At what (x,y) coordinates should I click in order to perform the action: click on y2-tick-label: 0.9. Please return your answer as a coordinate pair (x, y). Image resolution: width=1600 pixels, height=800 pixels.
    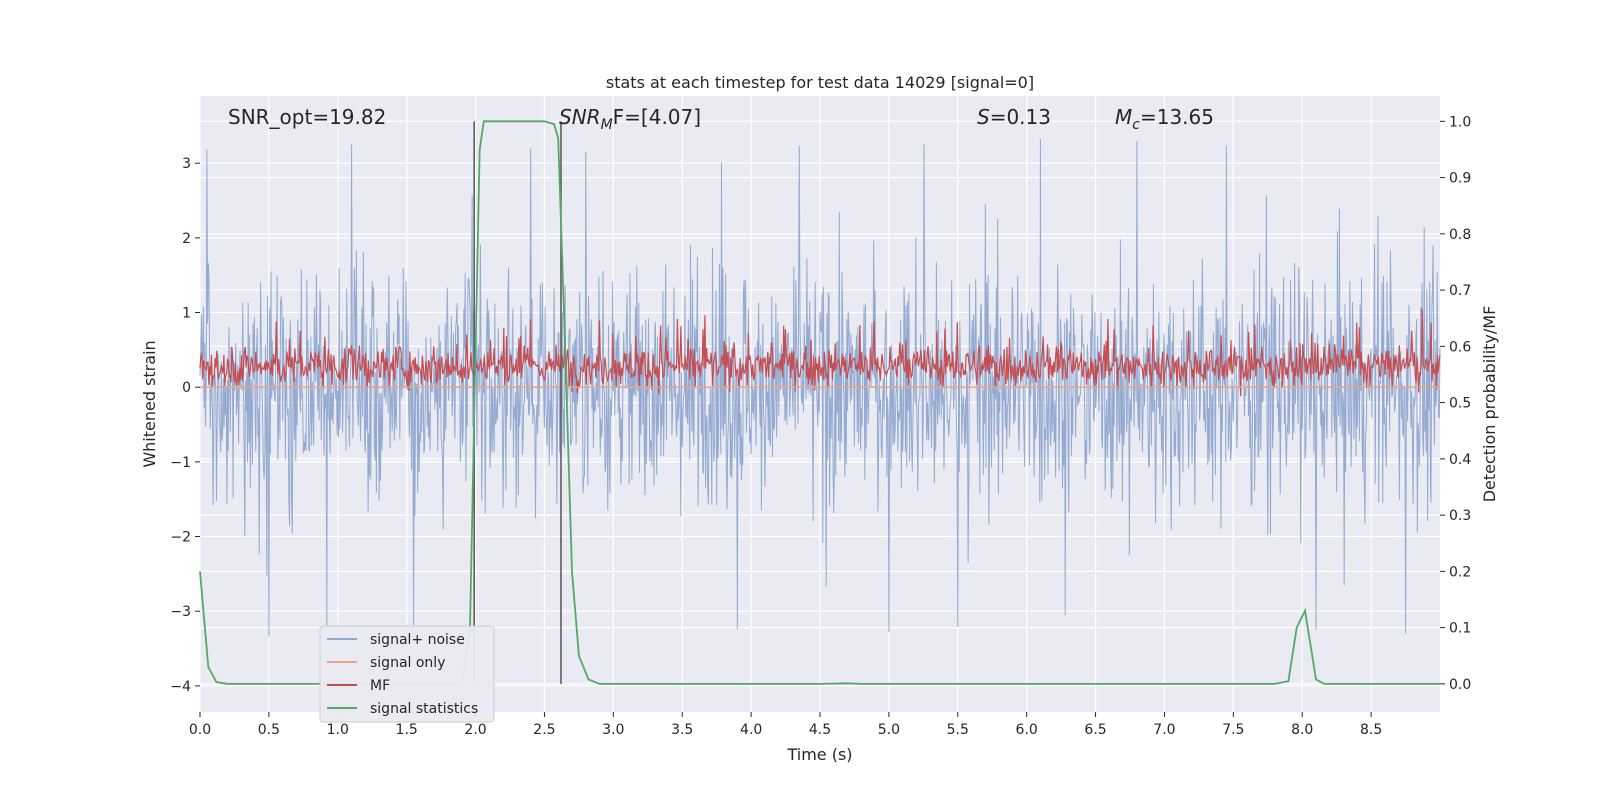
    Looking at the image, I should click on (1460, 179).